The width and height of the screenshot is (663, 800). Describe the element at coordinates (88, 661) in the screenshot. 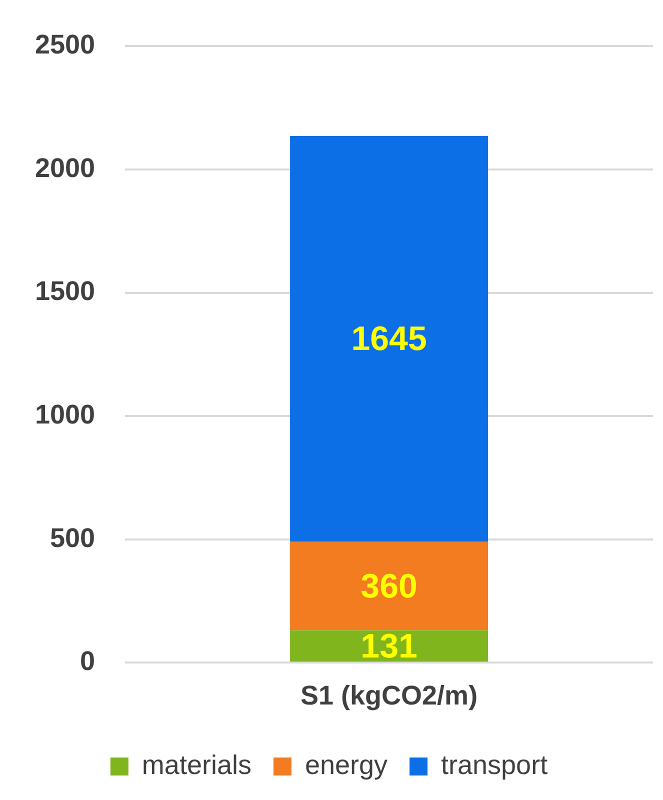

I see `y-tick-label: 0` at that location.